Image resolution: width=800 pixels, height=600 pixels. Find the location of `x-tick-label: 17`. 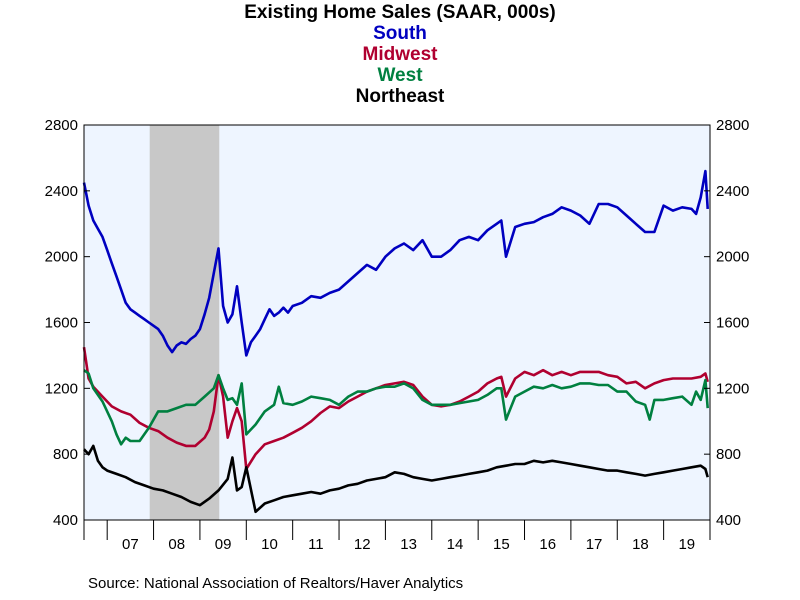

x-tick-label: 17 is located at coordinates (594, 544).